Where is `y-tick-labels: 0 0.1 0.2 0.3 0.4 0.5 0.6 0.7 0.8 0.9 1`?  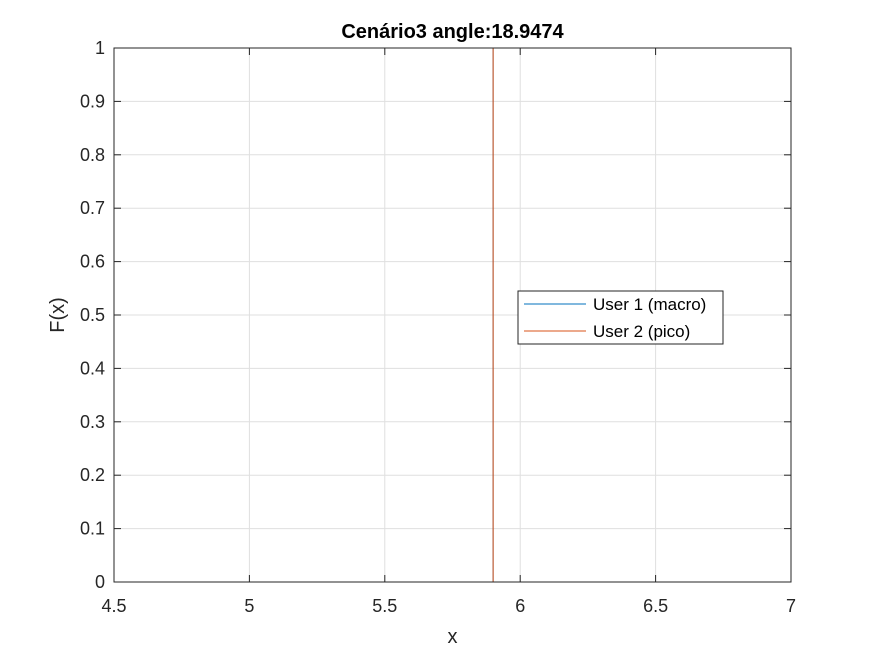
y-tick-labels: 0 0.1 0.2 0.3 0.4 0.5 0.6 0.7 0.8 0.9 1 is located at coordinates (92, 315).